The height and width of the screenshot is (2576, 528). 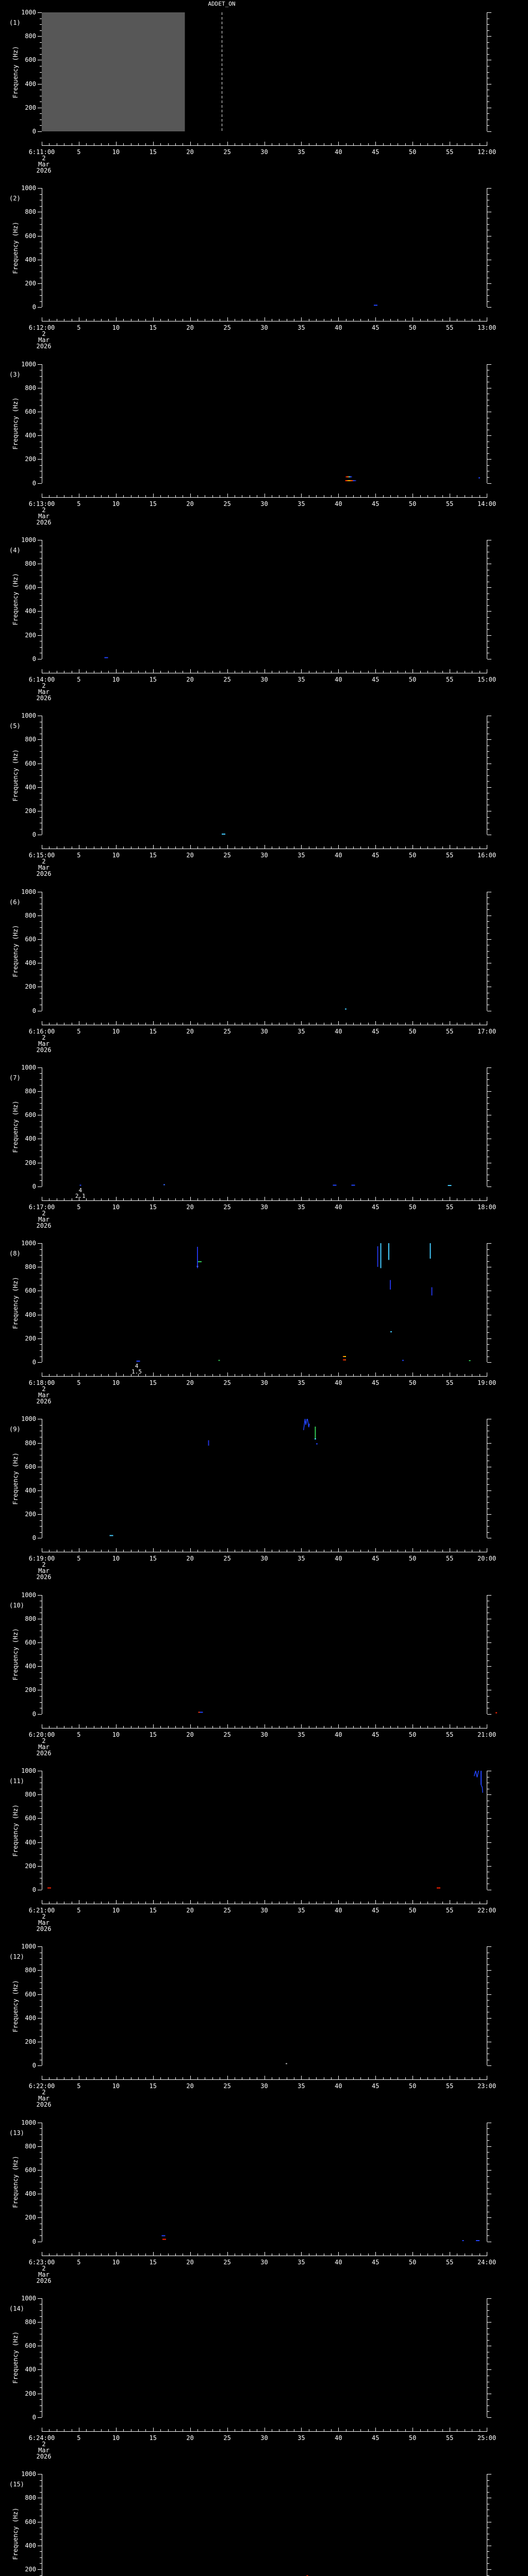 What do you see at coordinates (338, 856) in the screenshot?
I see `x-tick-label: 40` at bounding box center [338, 856].